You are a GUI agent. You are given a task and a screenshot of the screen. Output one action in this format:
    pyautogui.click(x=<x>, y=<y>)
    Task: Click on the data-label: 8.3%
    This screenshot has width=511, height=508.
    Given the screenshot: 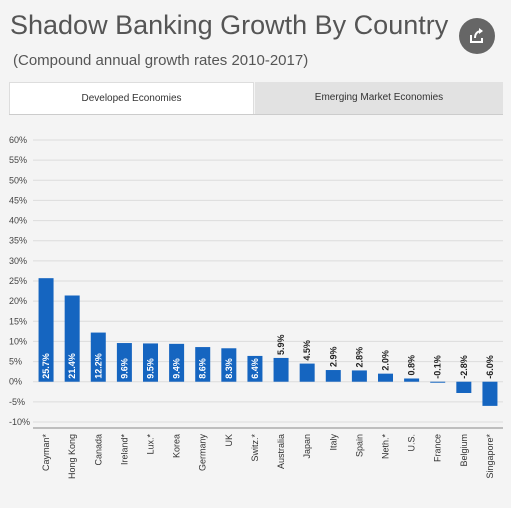 What is the action you would take?
    pyautogui.click(x=229, y=368)
    